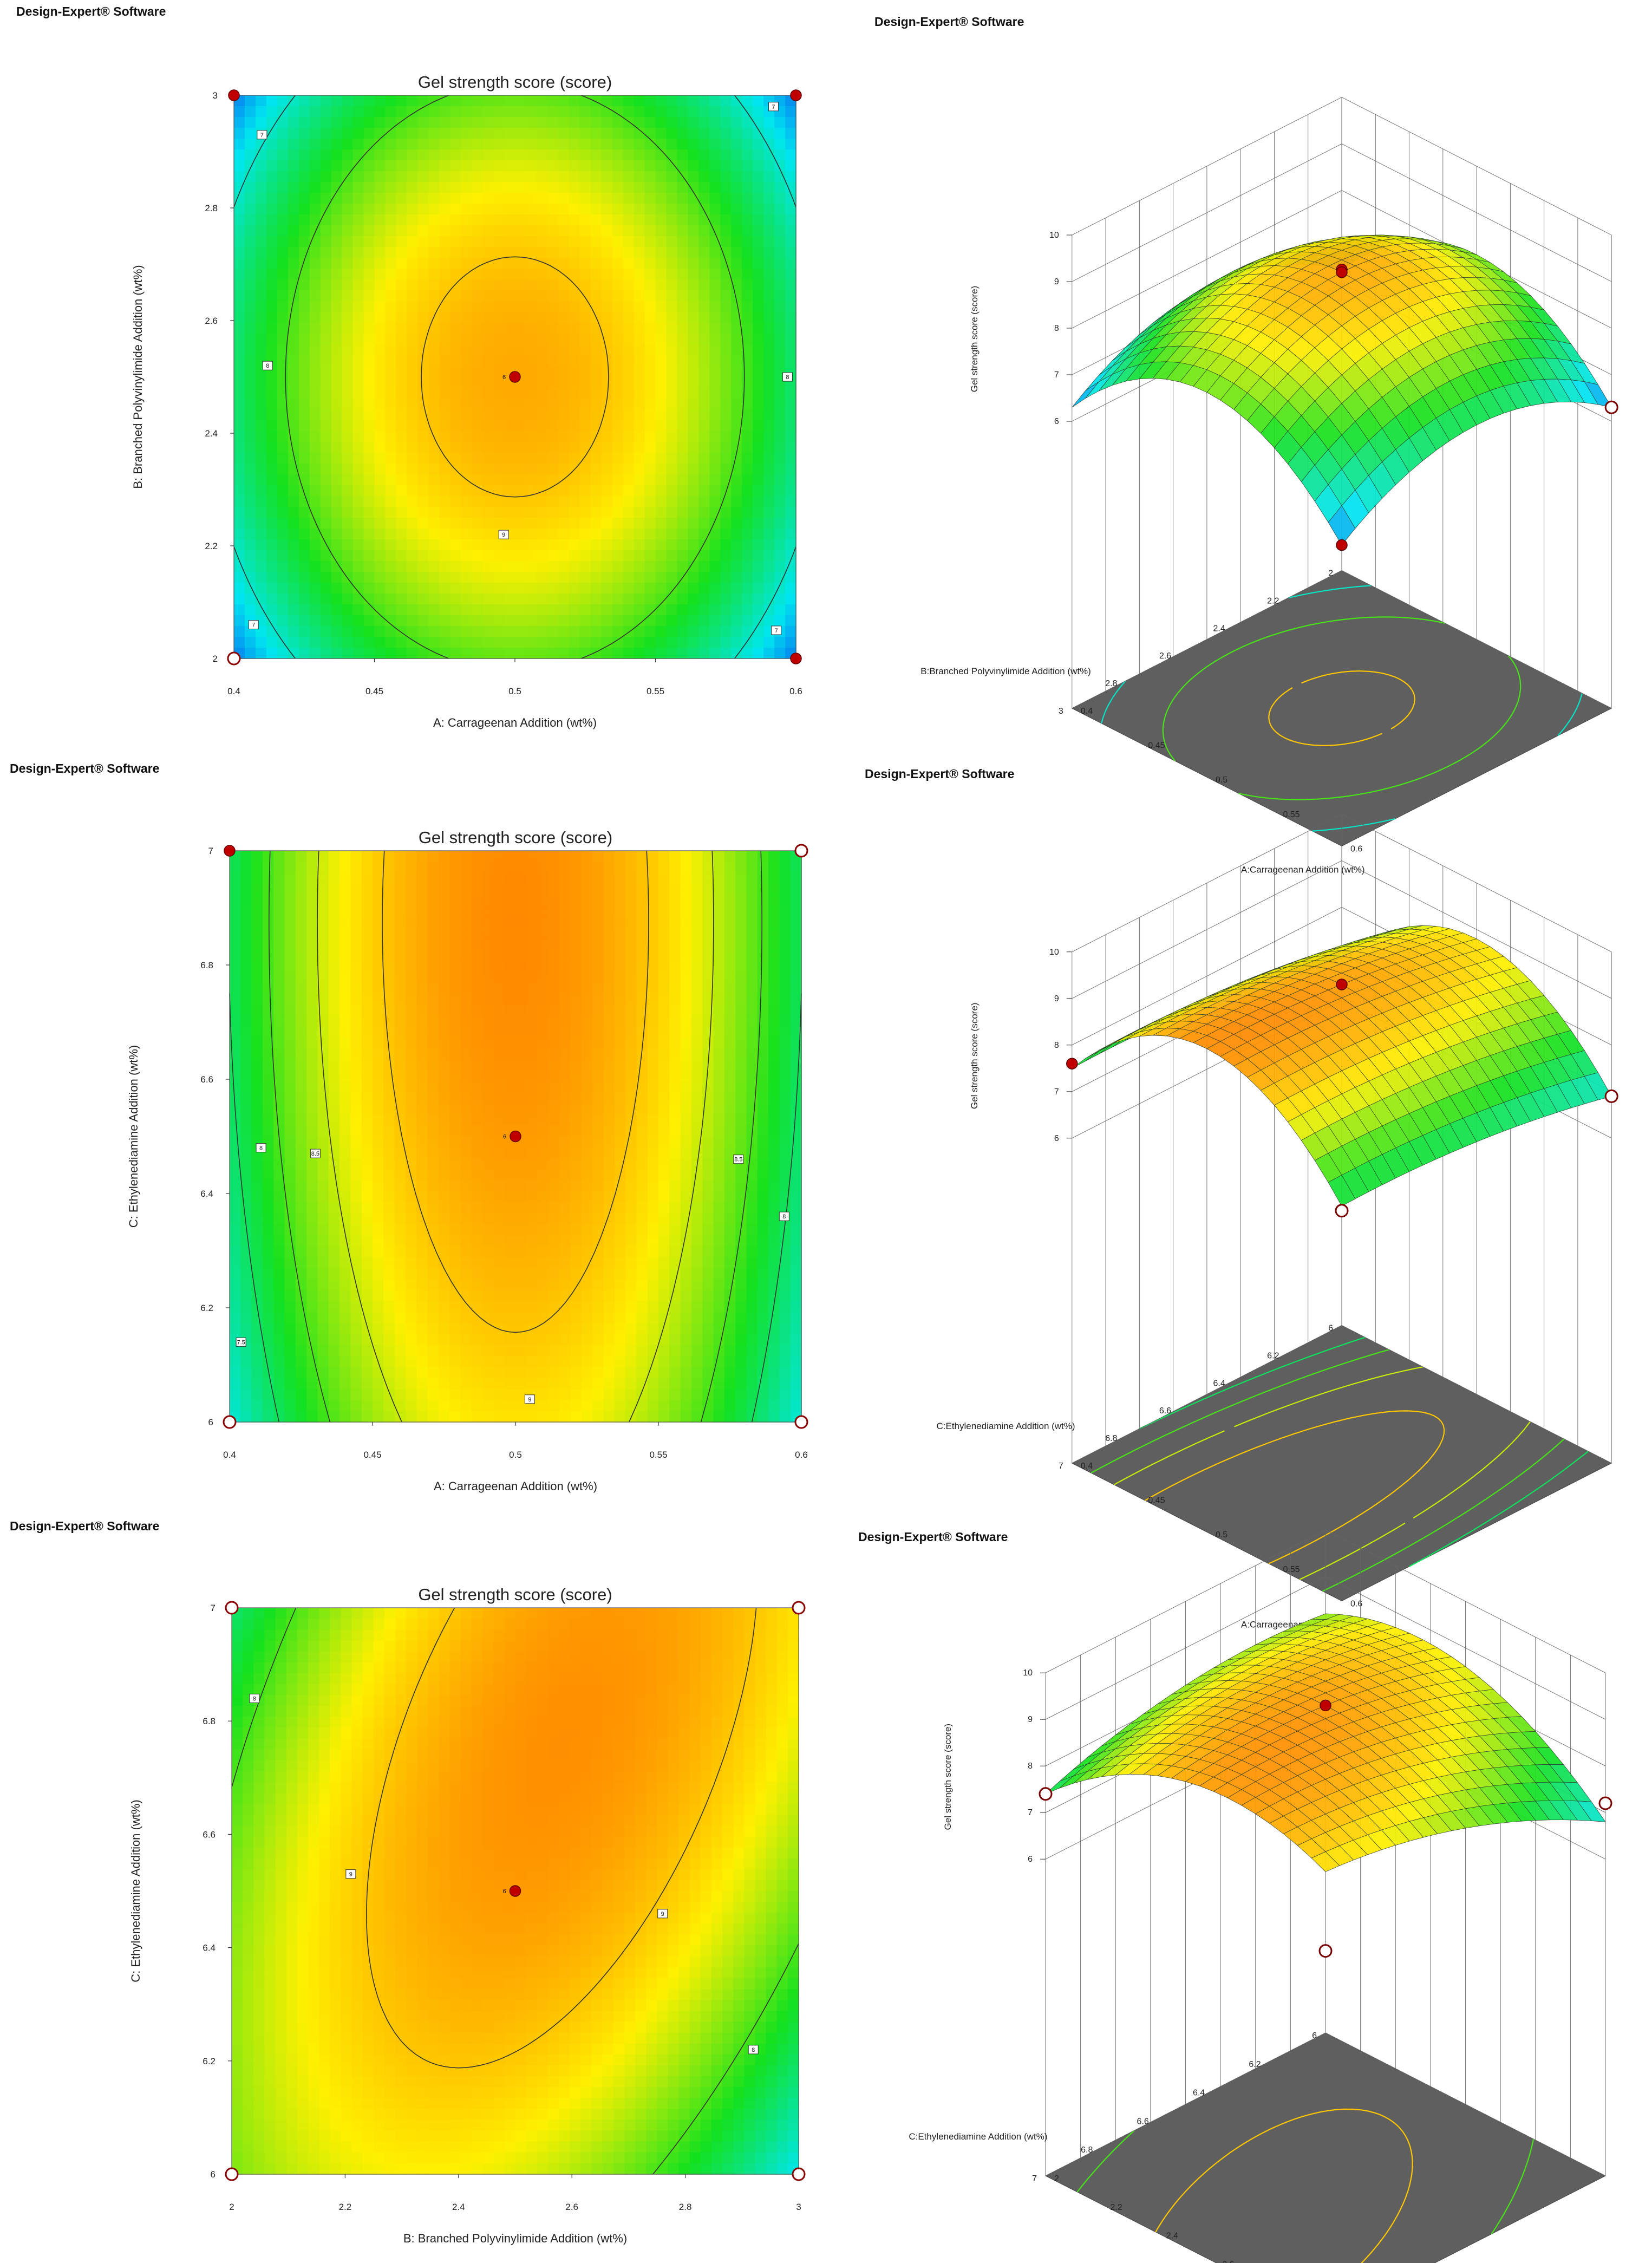  Describe the element at coordinates (1116, 2207) in the screenshot. I see `right-axis-tick: 2.2` at that location.